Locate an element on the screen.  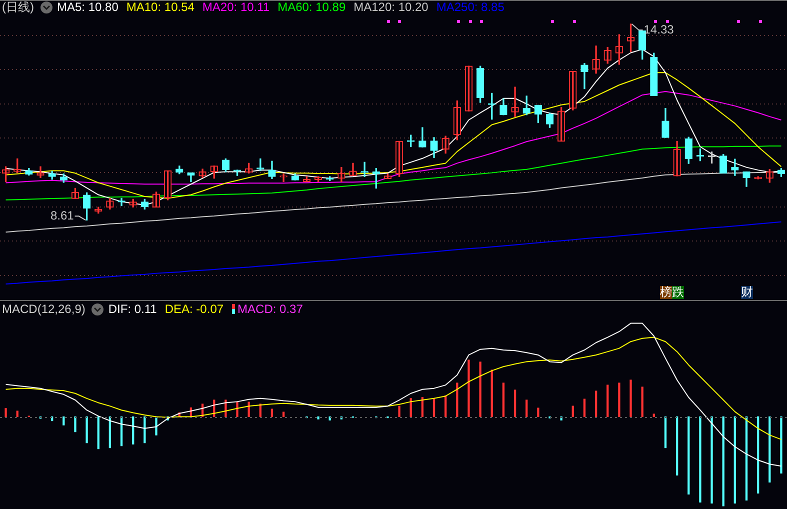
text: MA60: 10.89 is located at coordinates (312, 7).